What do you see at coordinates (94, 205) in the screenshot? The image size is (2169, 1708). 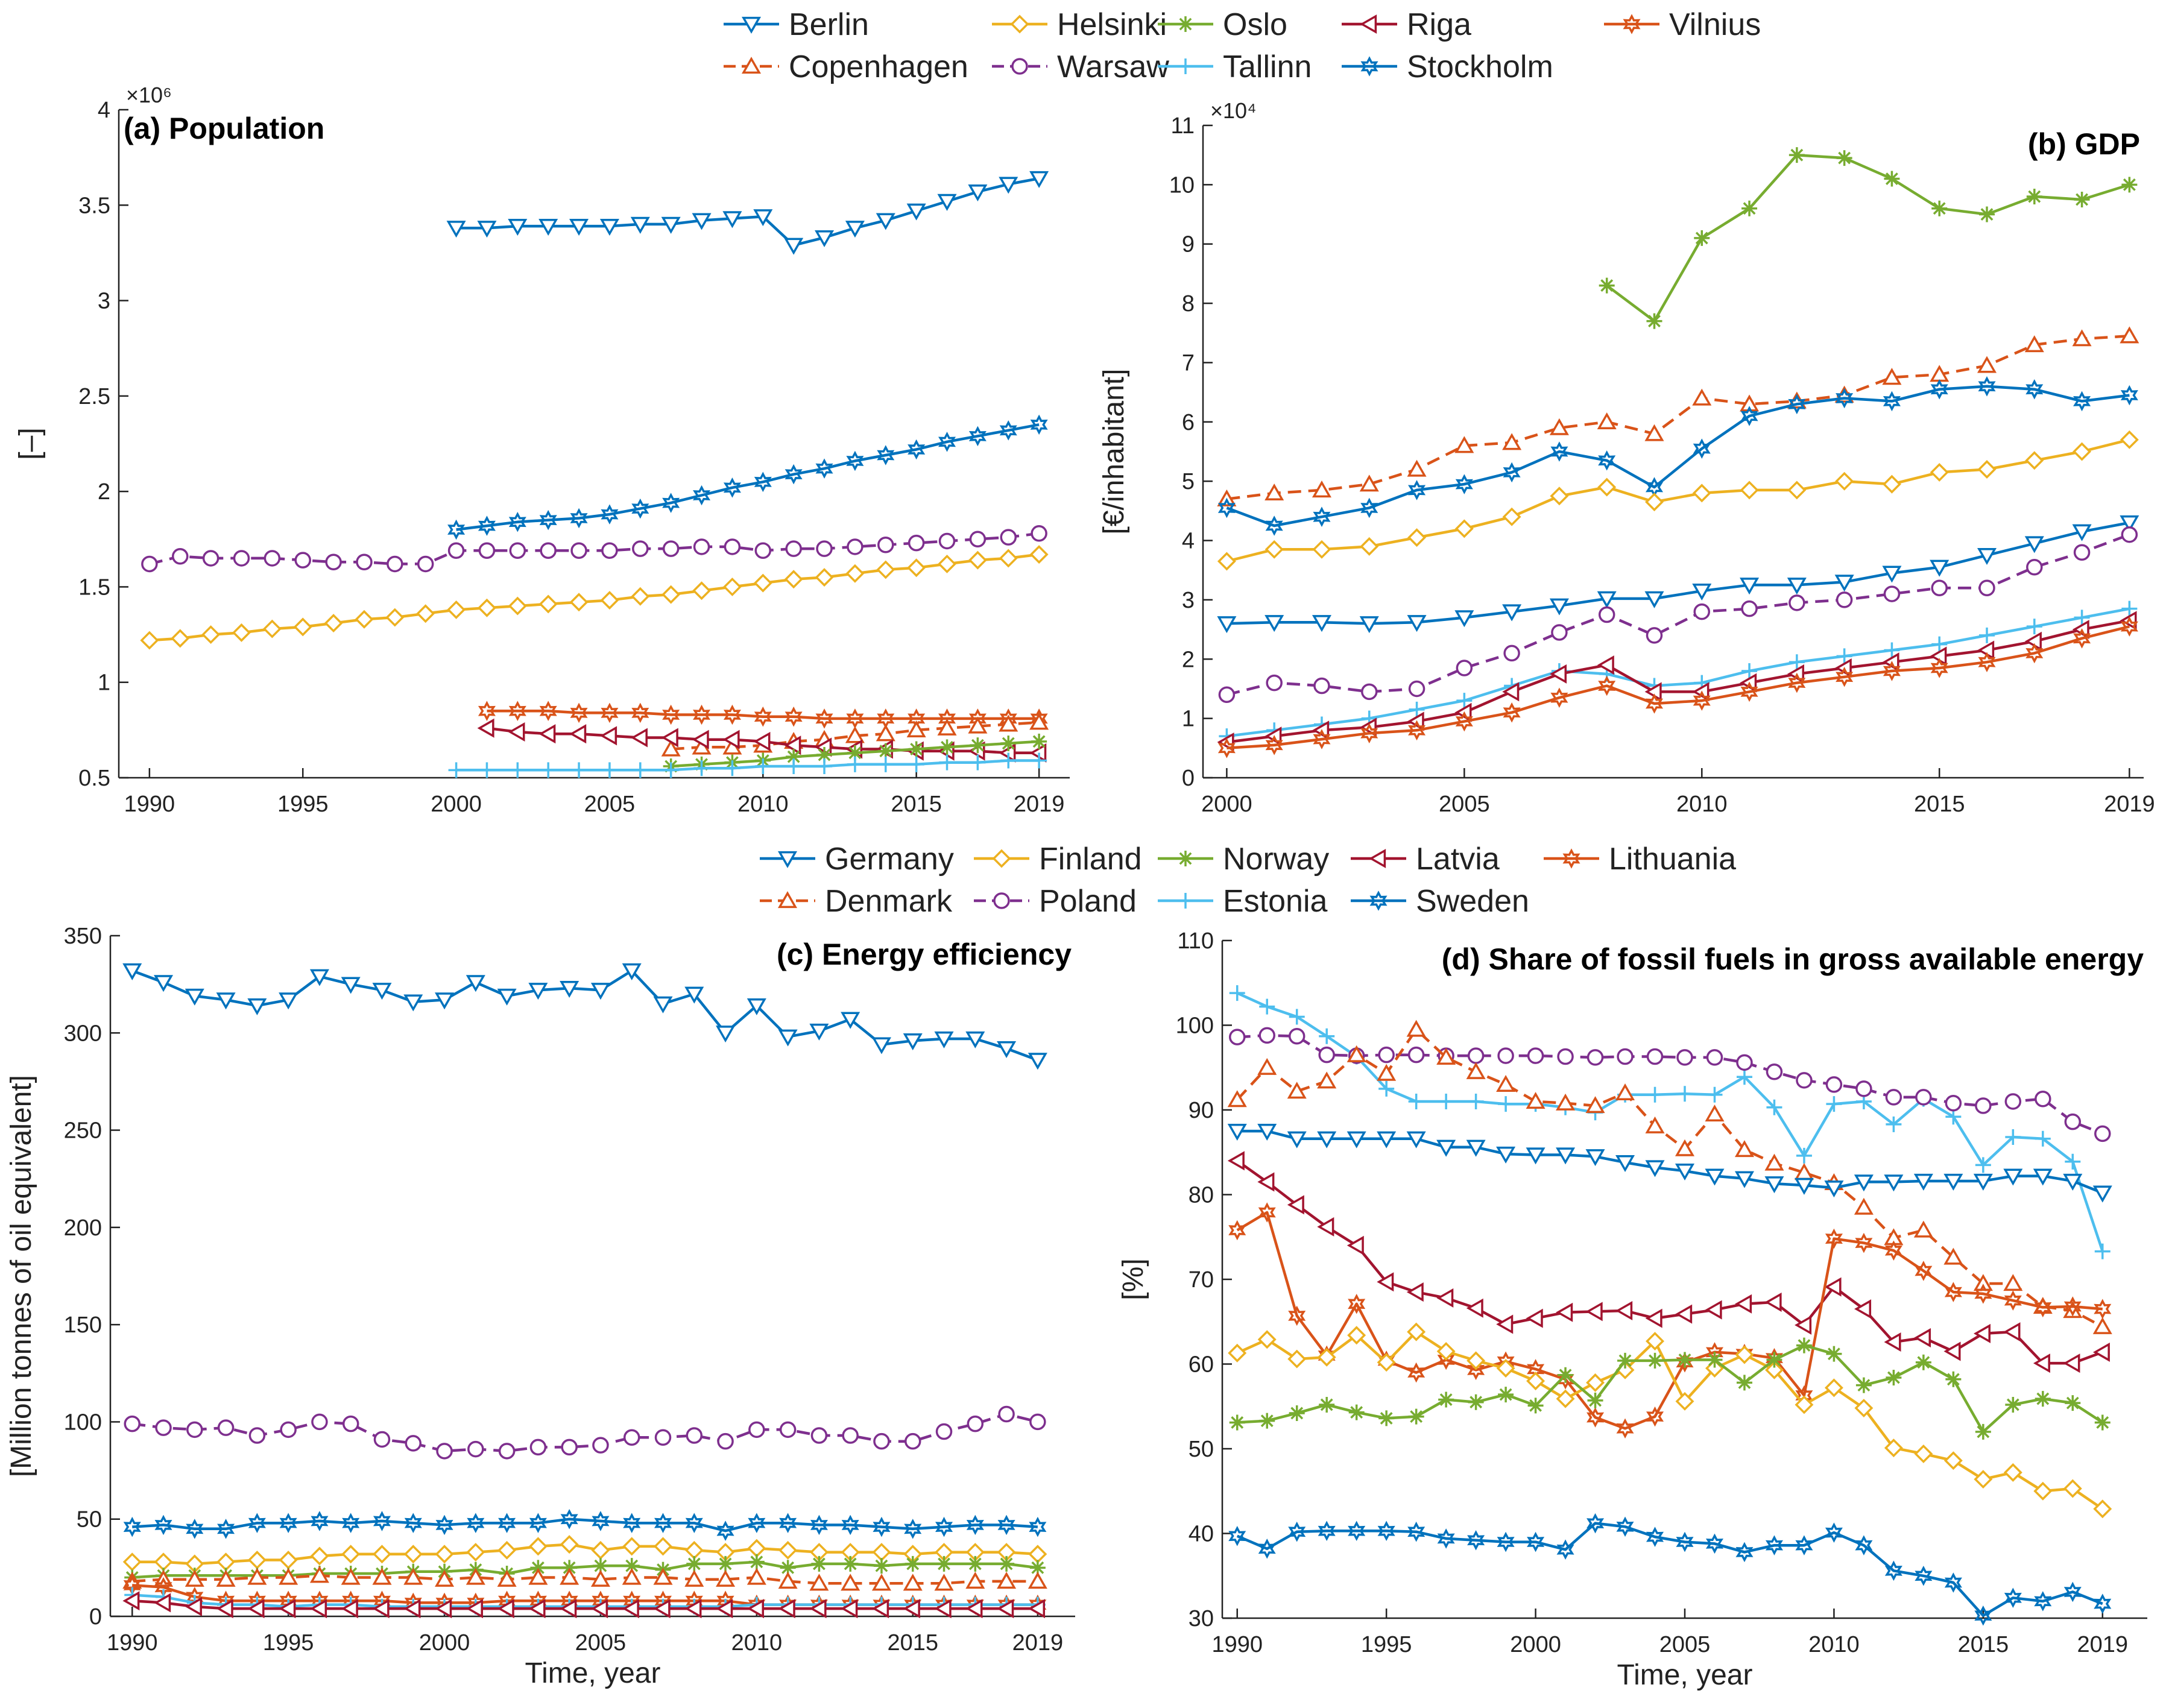 I see `y-tick-label: 3.5` at bounding box center [94, 205].